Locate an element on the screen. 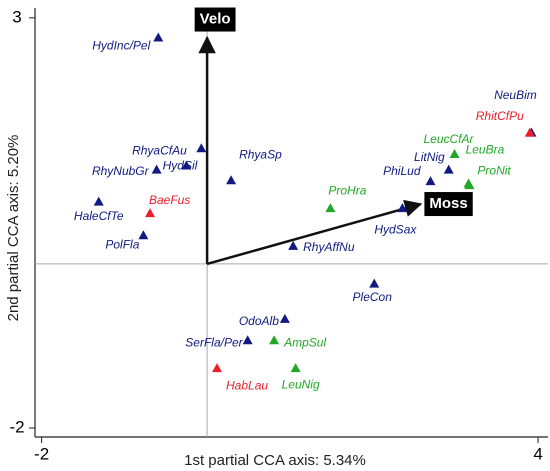 Image resolution: width=550 pixels, height=471 pixels. point-label: LeuBra is located at coordinates (485, 150).